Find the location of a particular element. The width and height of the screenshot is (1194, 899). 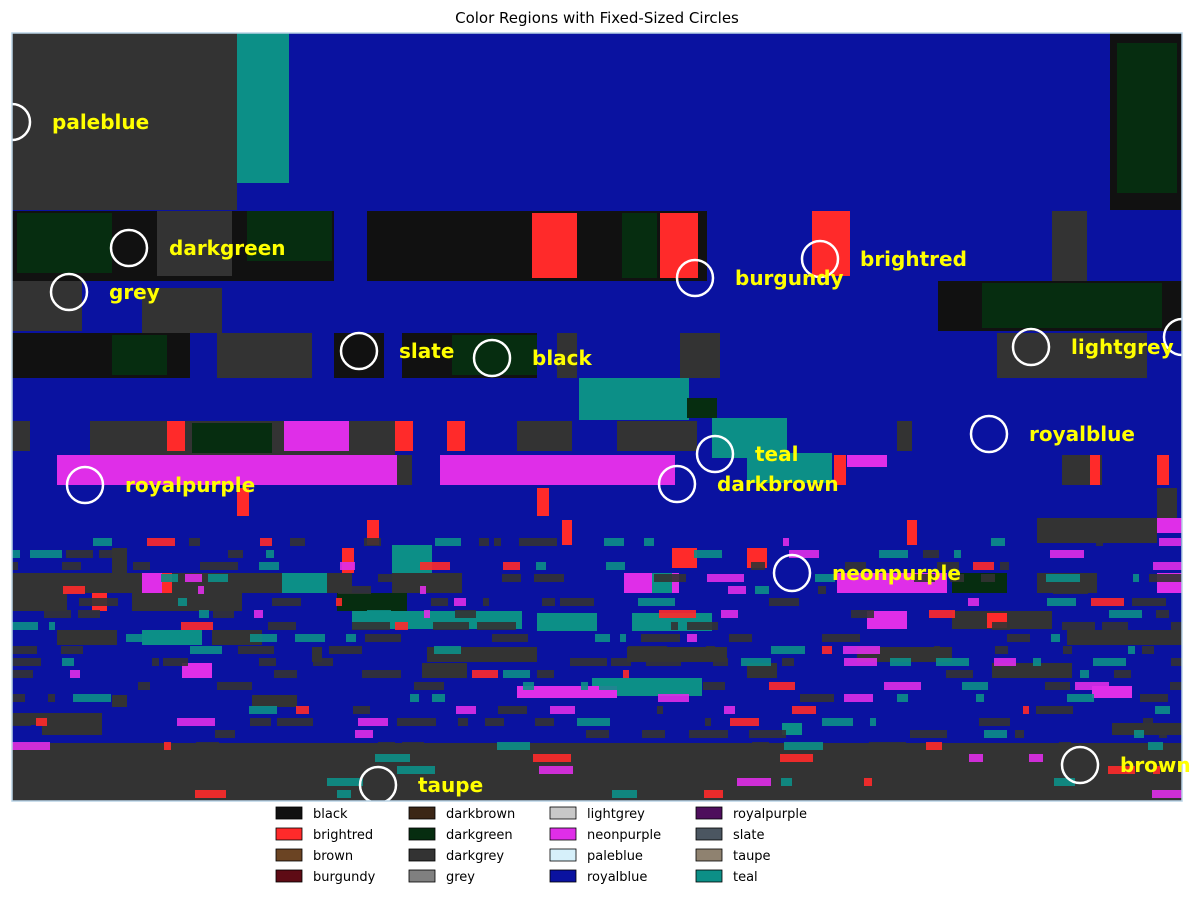

annotation-label-taupe: taupe is located at coordinates (450, 785).